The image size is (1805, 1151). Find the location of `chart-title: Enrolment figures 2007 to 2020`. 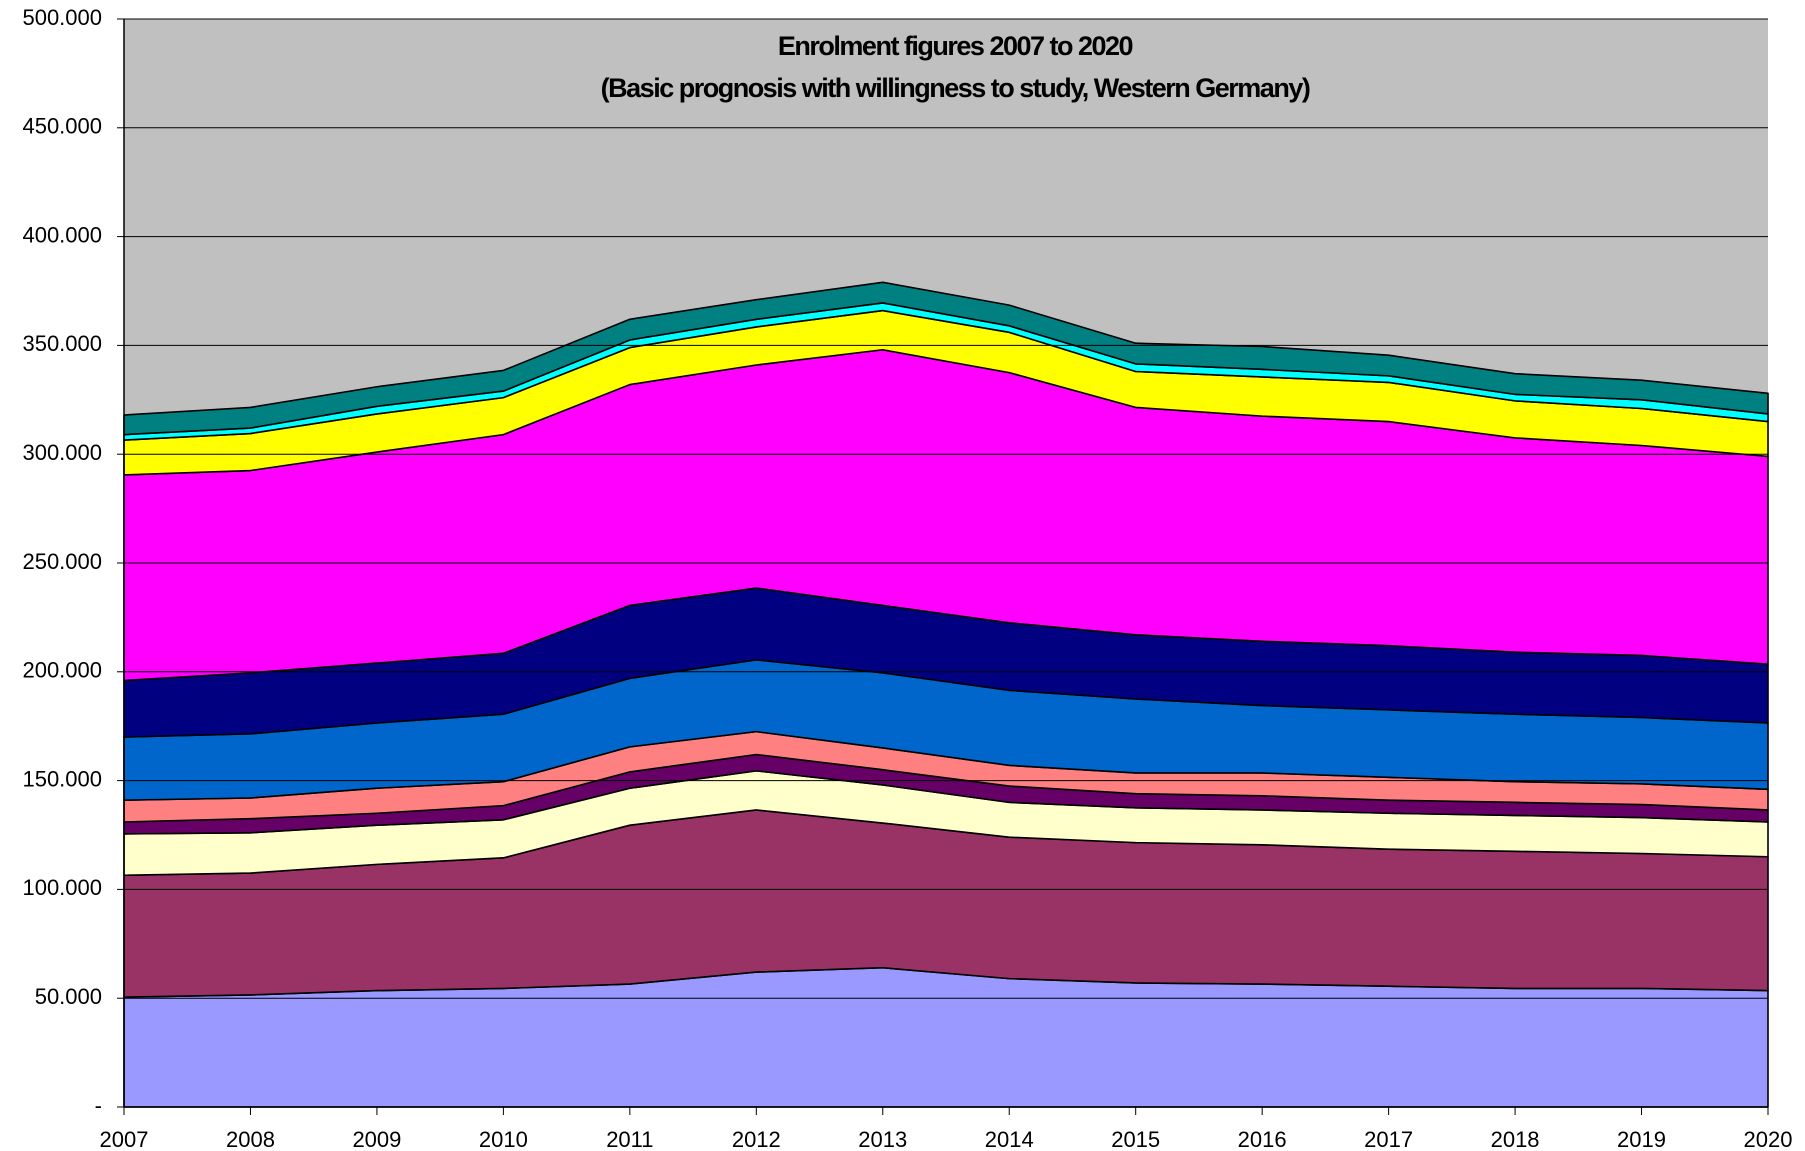

chart-title: Enrolment figures 2007 to 2020 is located at coordinates (955, 46).